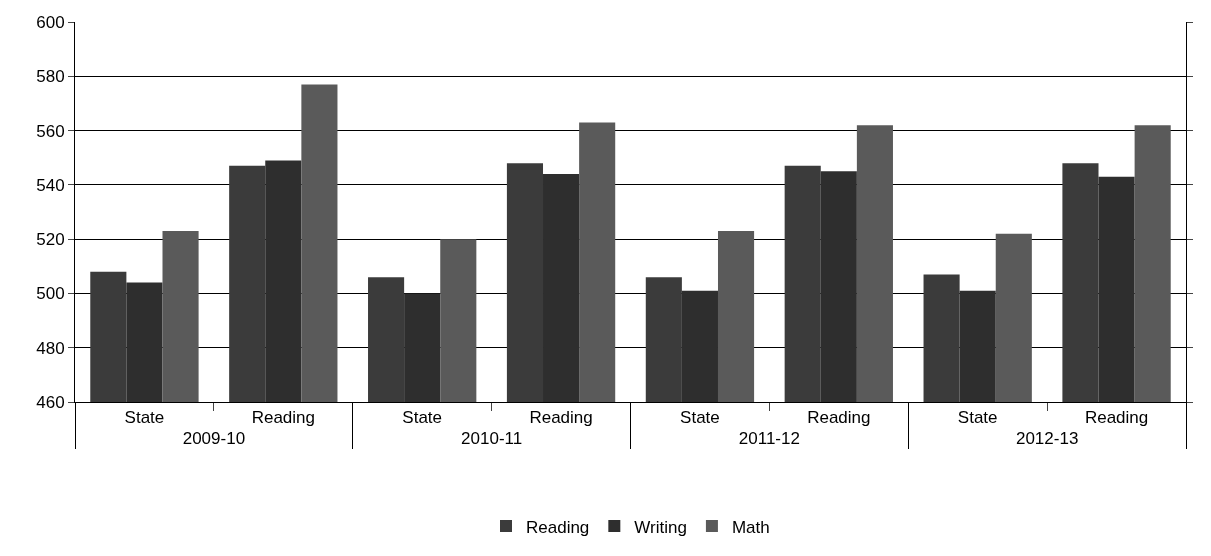 This screenshot has width=1211, height=556. Describe the element at coordinates (660, 527) in the screenshot. I see `legend-label: Writing` at that location.